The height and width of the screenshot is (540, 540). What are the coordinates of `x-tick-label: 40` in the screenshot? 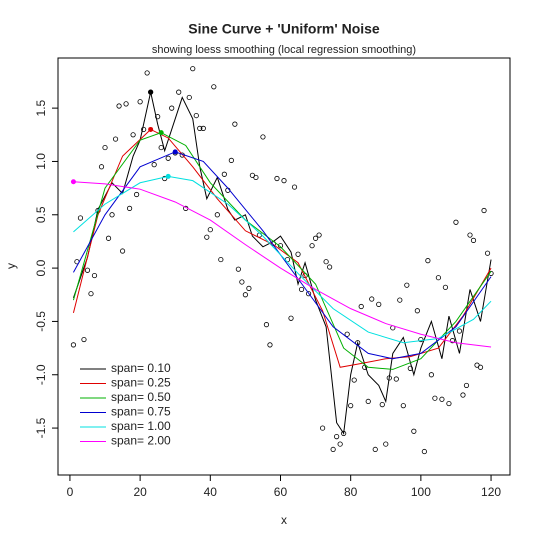 It's located at (211, 492).